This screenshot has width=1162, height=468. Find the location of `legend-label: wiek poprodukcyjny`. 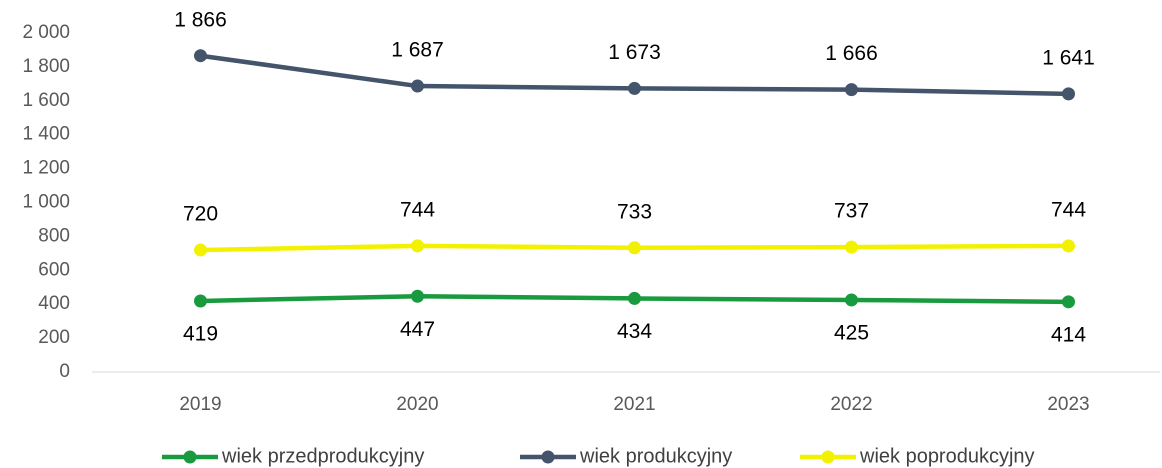

legend-label: wiek poprodukcyjny is located at coordinates (947, 456).